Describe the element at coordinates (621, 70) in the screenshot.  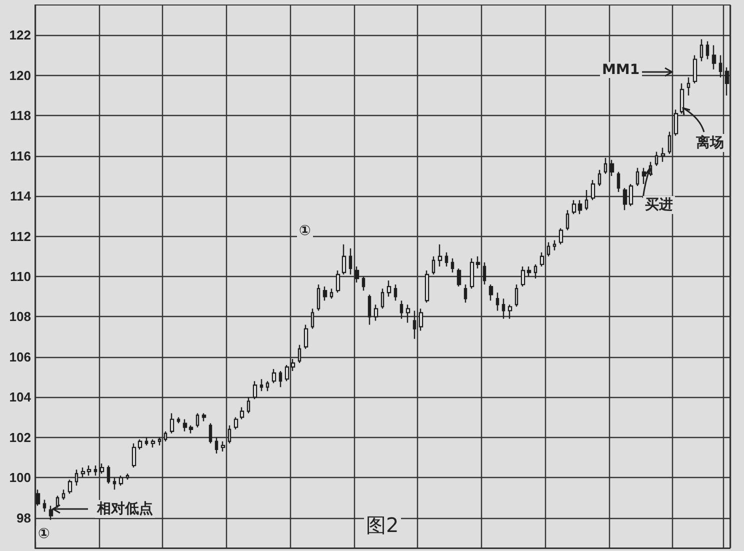
I see `annotation: MM1` at that location.